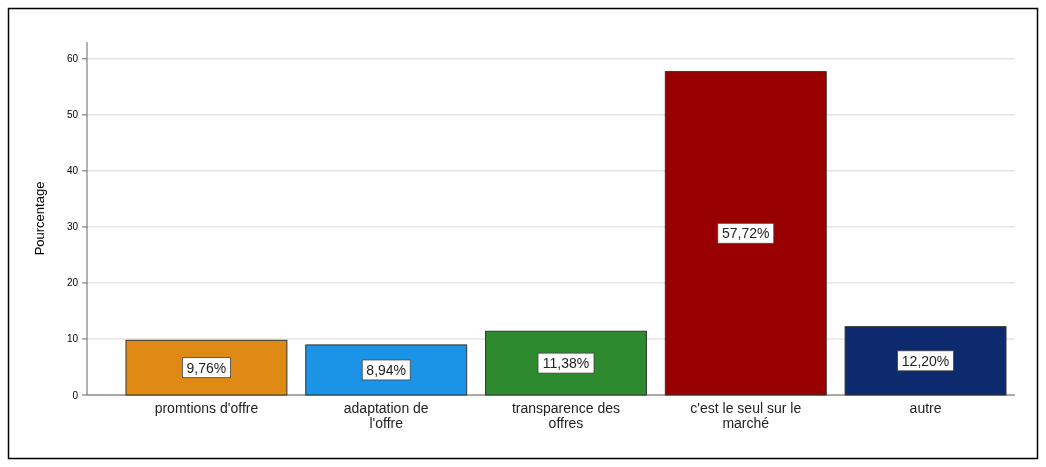 The image size is (1046, 467). Describe the element at coordinates (72, 171) in the screenshot. I see `y-tick-label: 40` at that location.